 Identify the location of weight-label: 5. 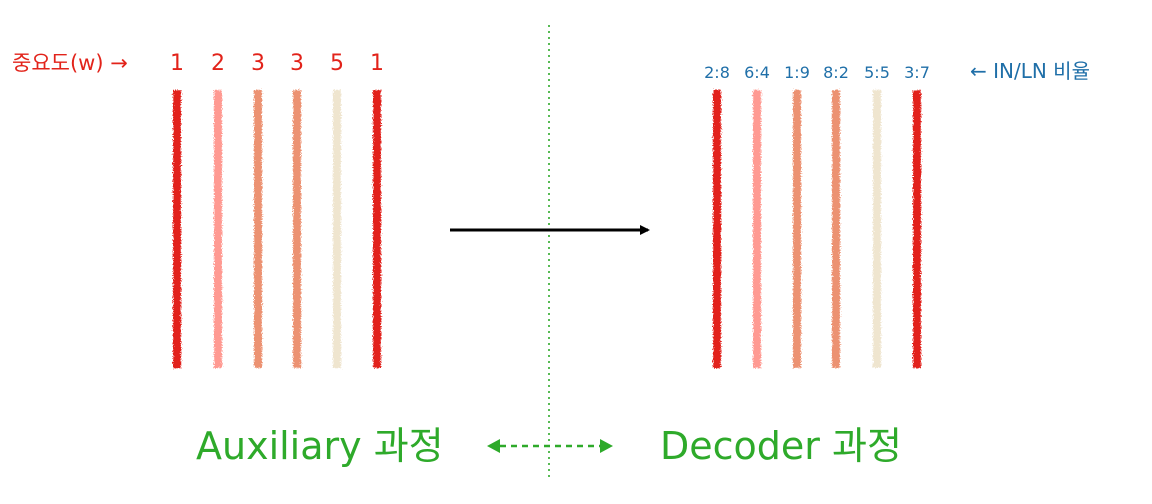
(337, 63).